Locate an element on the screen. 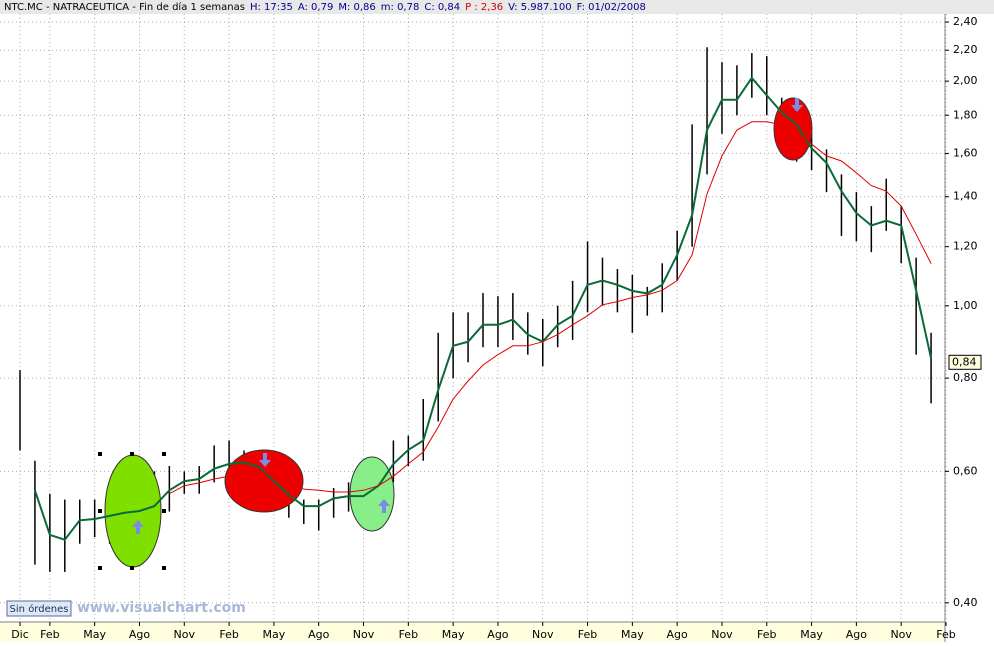 The height and width of the screenshot is (646, 994). y-tick-label: 0,40 is located at coordinates (965, 602).